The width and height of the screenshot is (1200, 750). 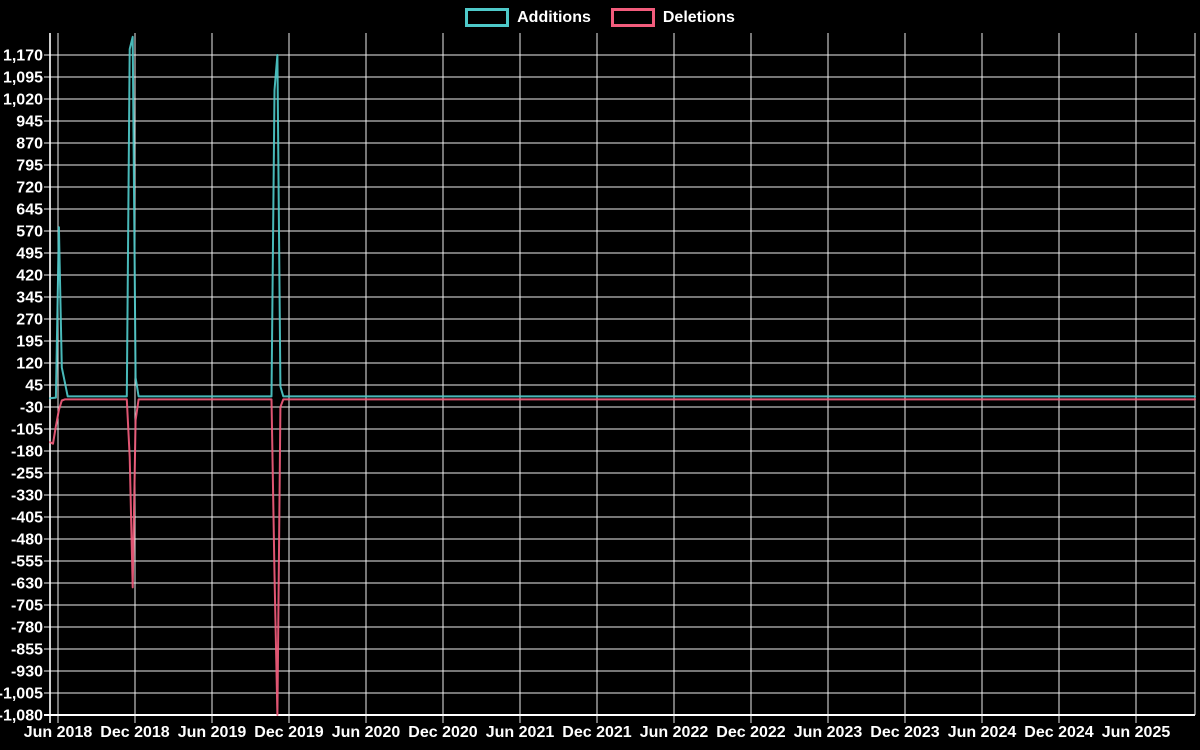 What do you see at coordinates (29, 254) in the screenshot?
I see `y-axis-label: 495` at bounding box center [29, 254].